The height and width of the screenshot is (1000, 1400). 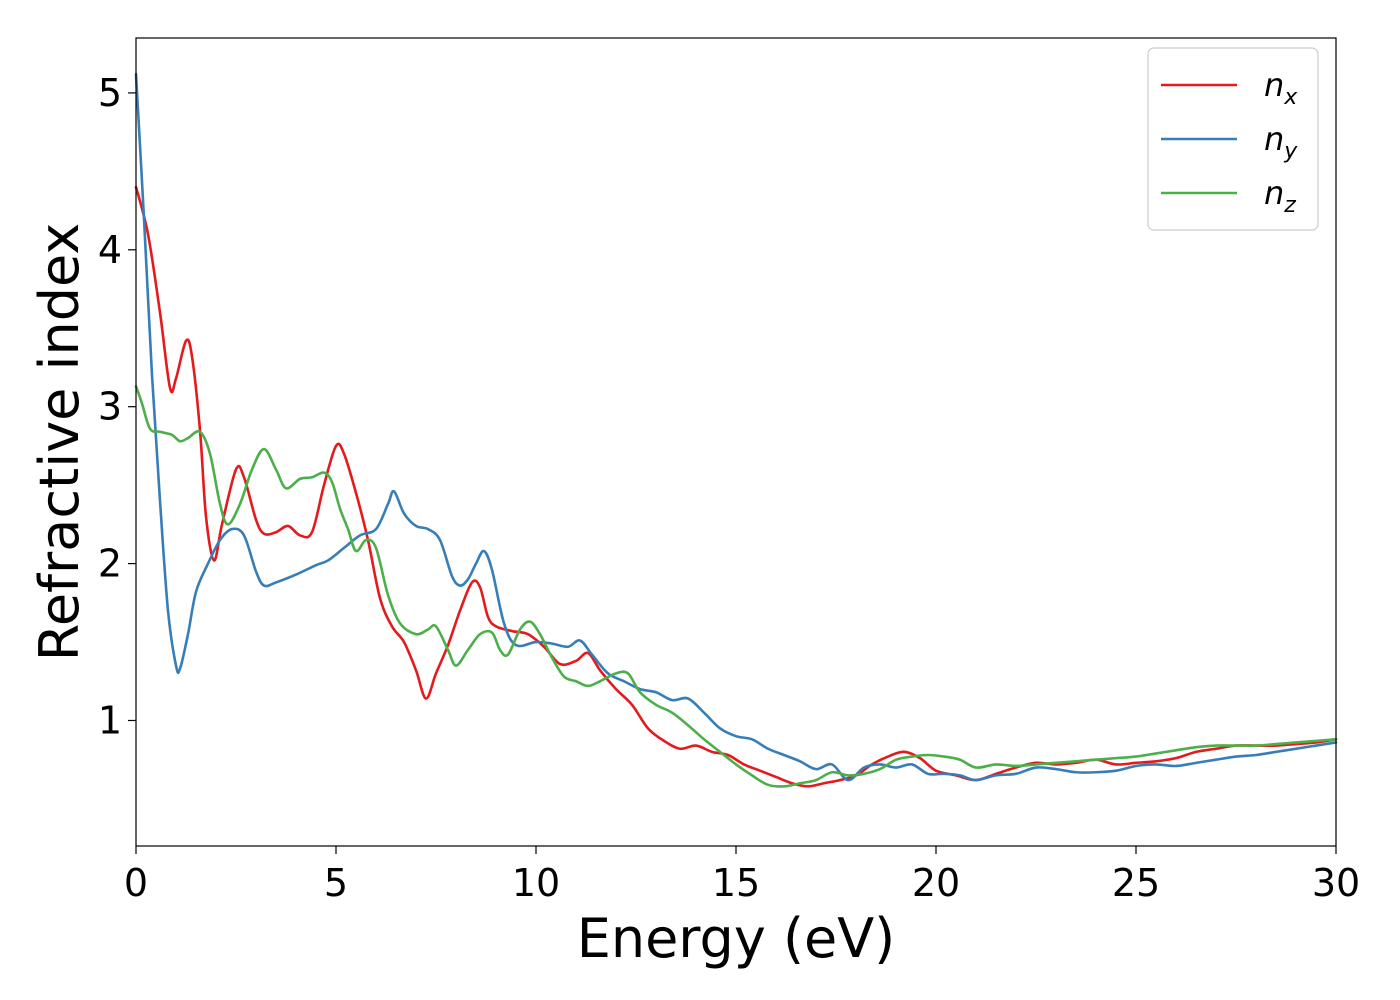 I want to click on x-tick-label: 10, so click(x=536, y=883).